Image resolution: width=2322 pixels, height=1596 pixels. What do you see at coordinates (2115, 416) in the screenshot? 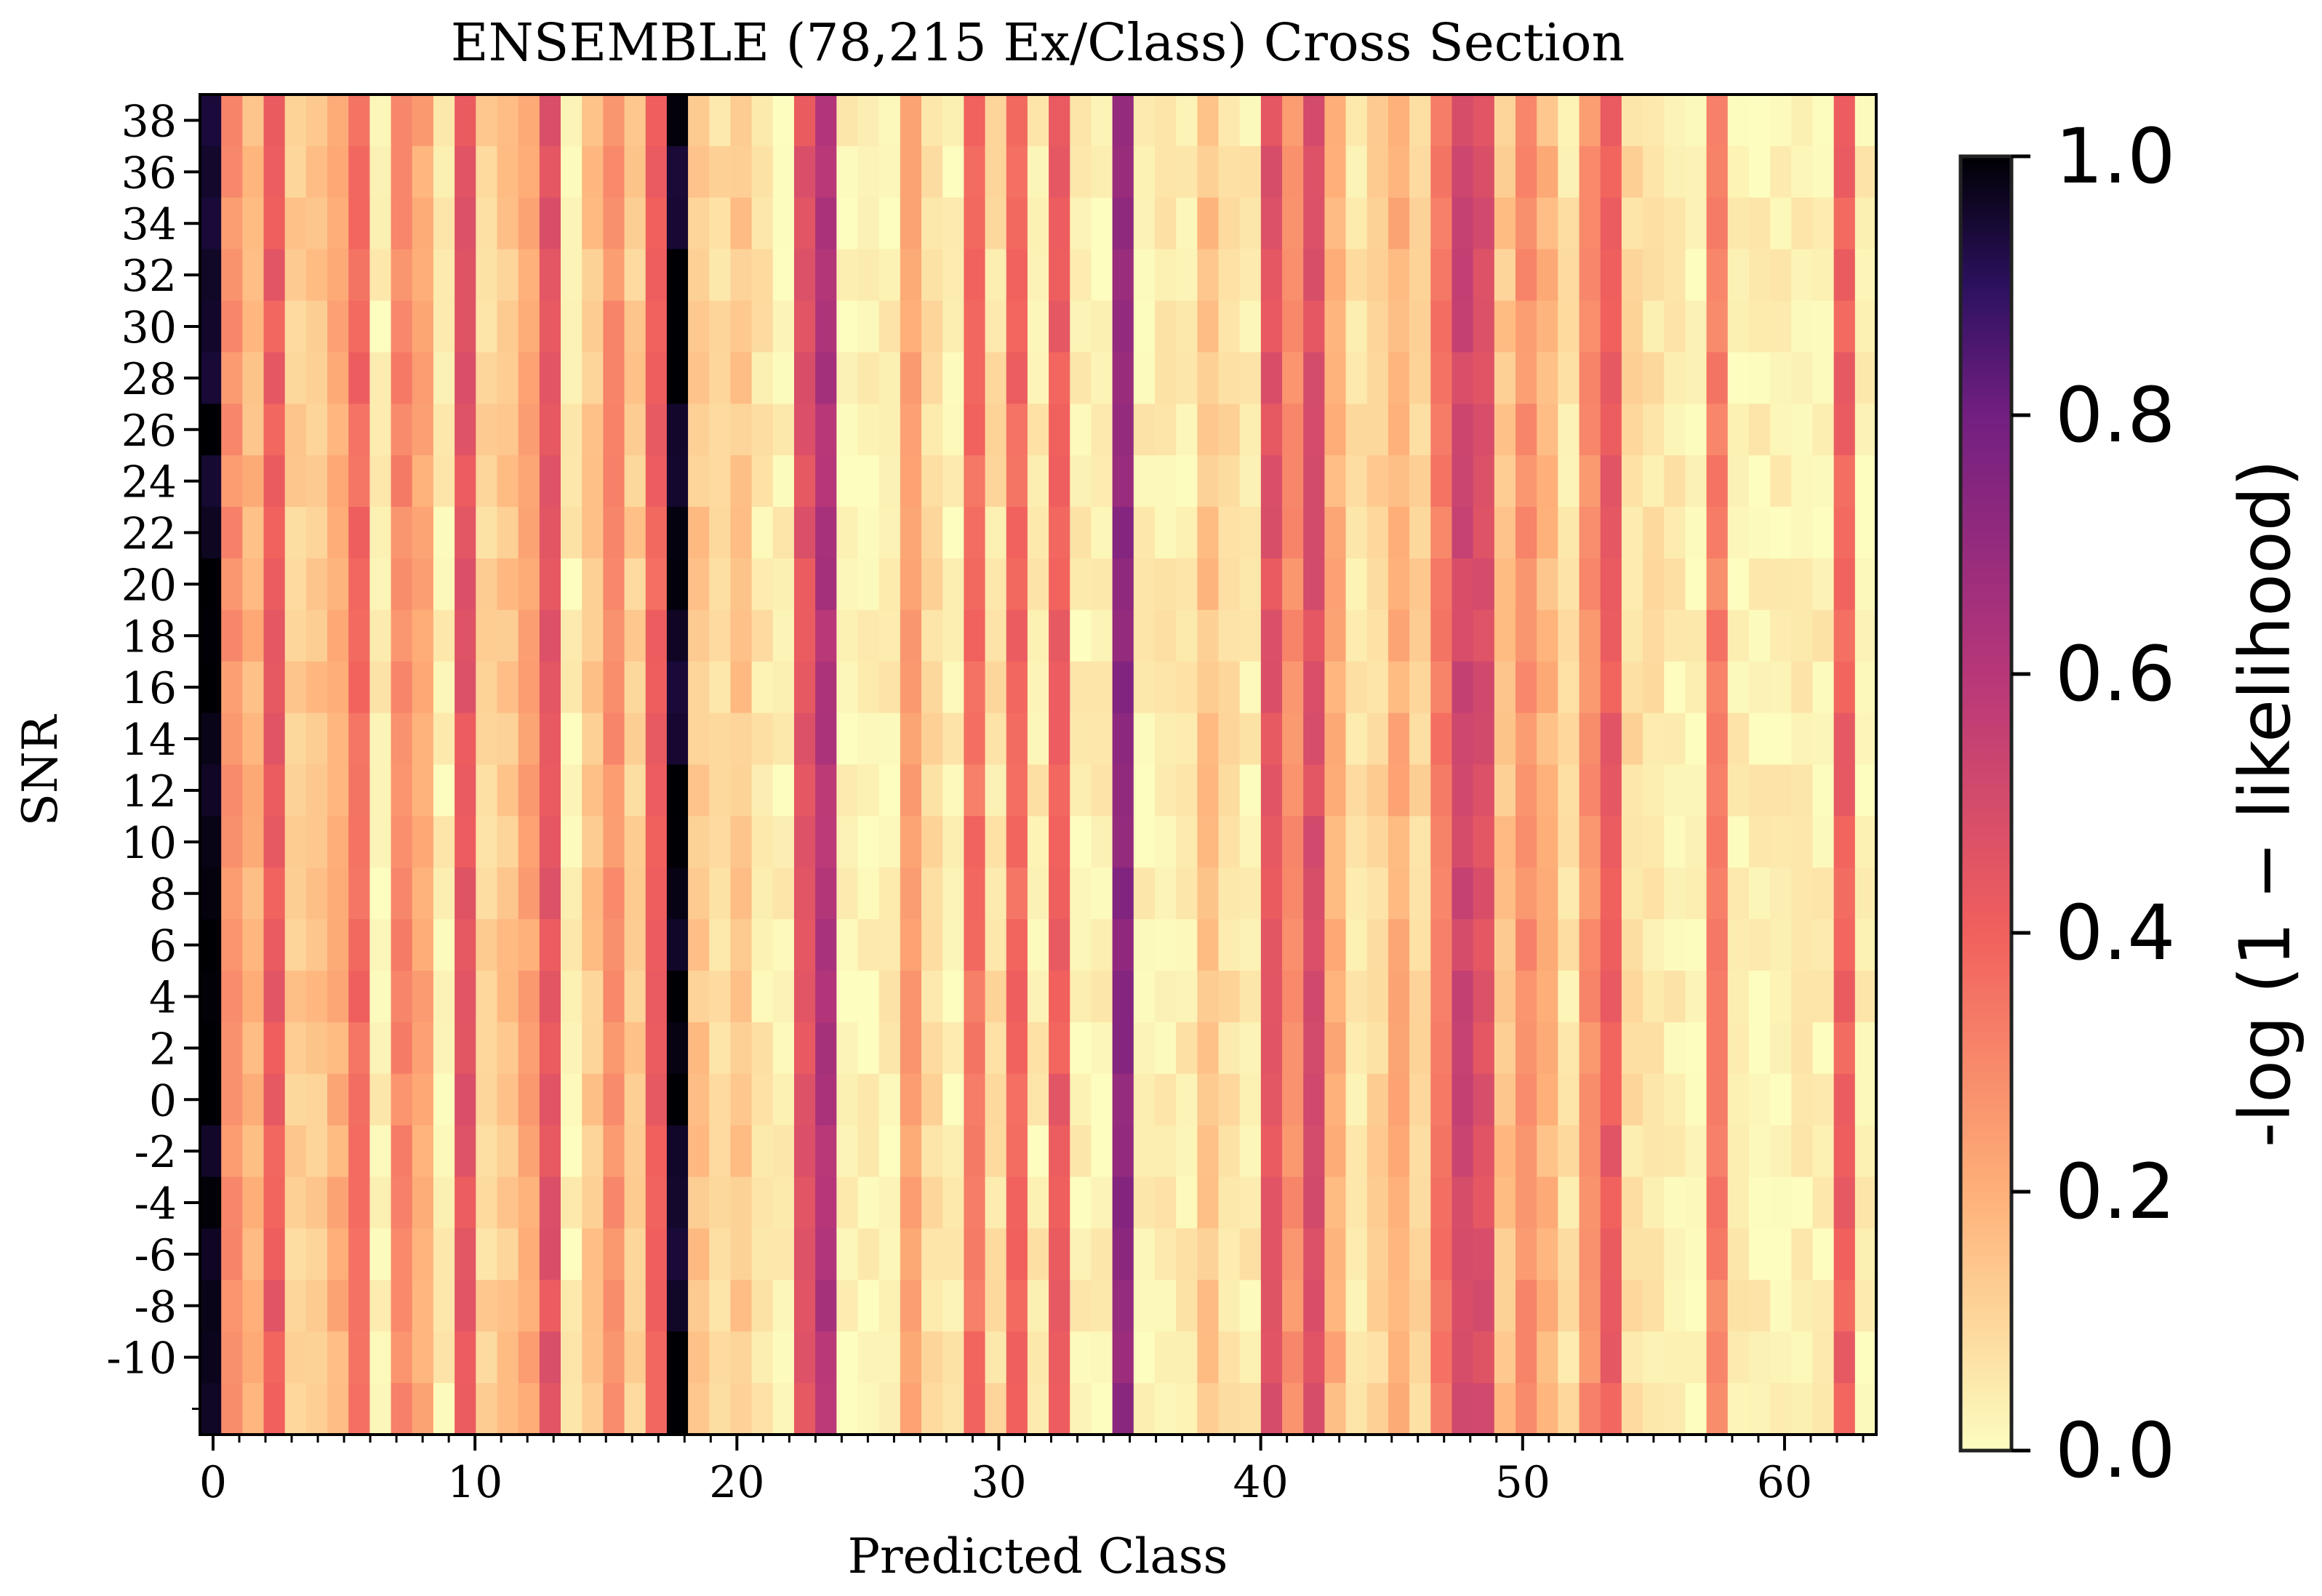
I see `colorbar-tick-label: 0.8` at bounding box center [2115, 416].